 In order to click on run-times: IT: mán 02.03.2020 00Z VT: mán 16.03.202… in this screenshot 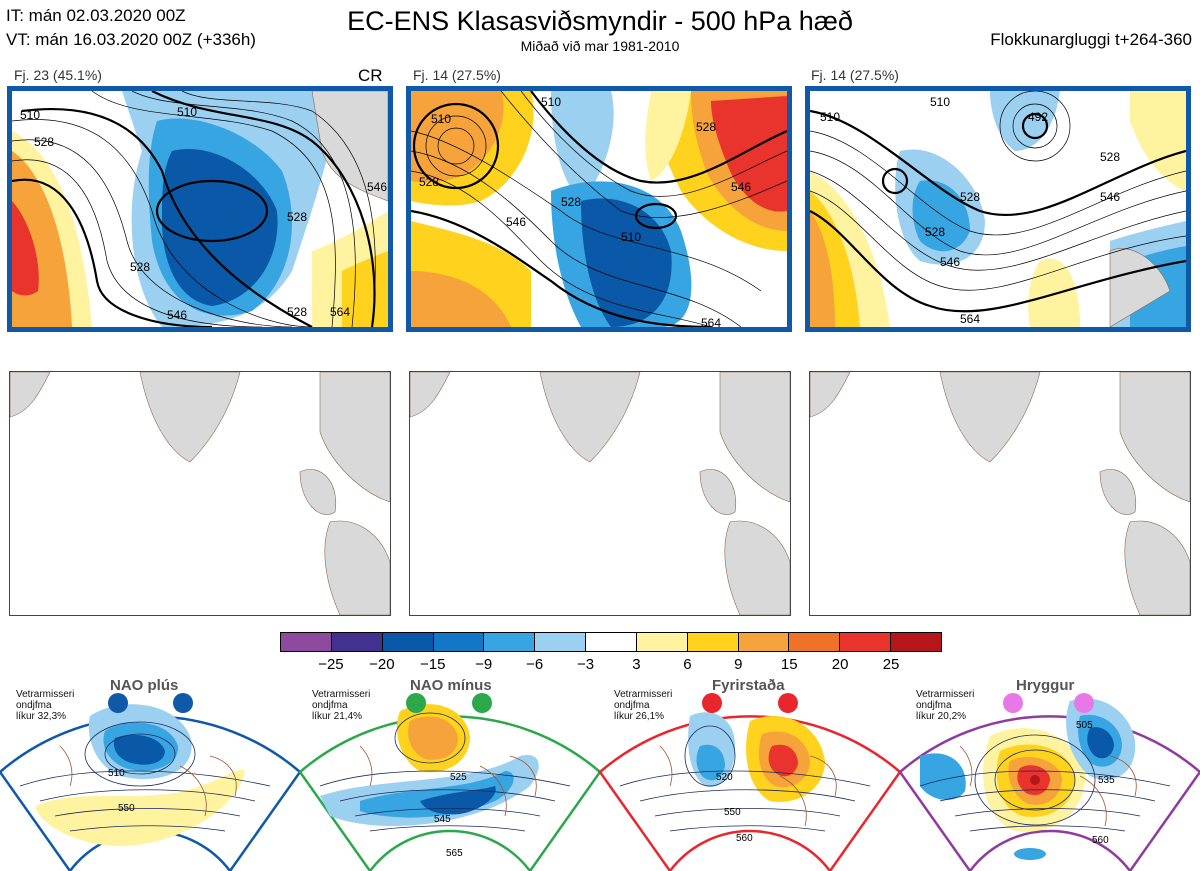, I will do `click(131, 28)`.